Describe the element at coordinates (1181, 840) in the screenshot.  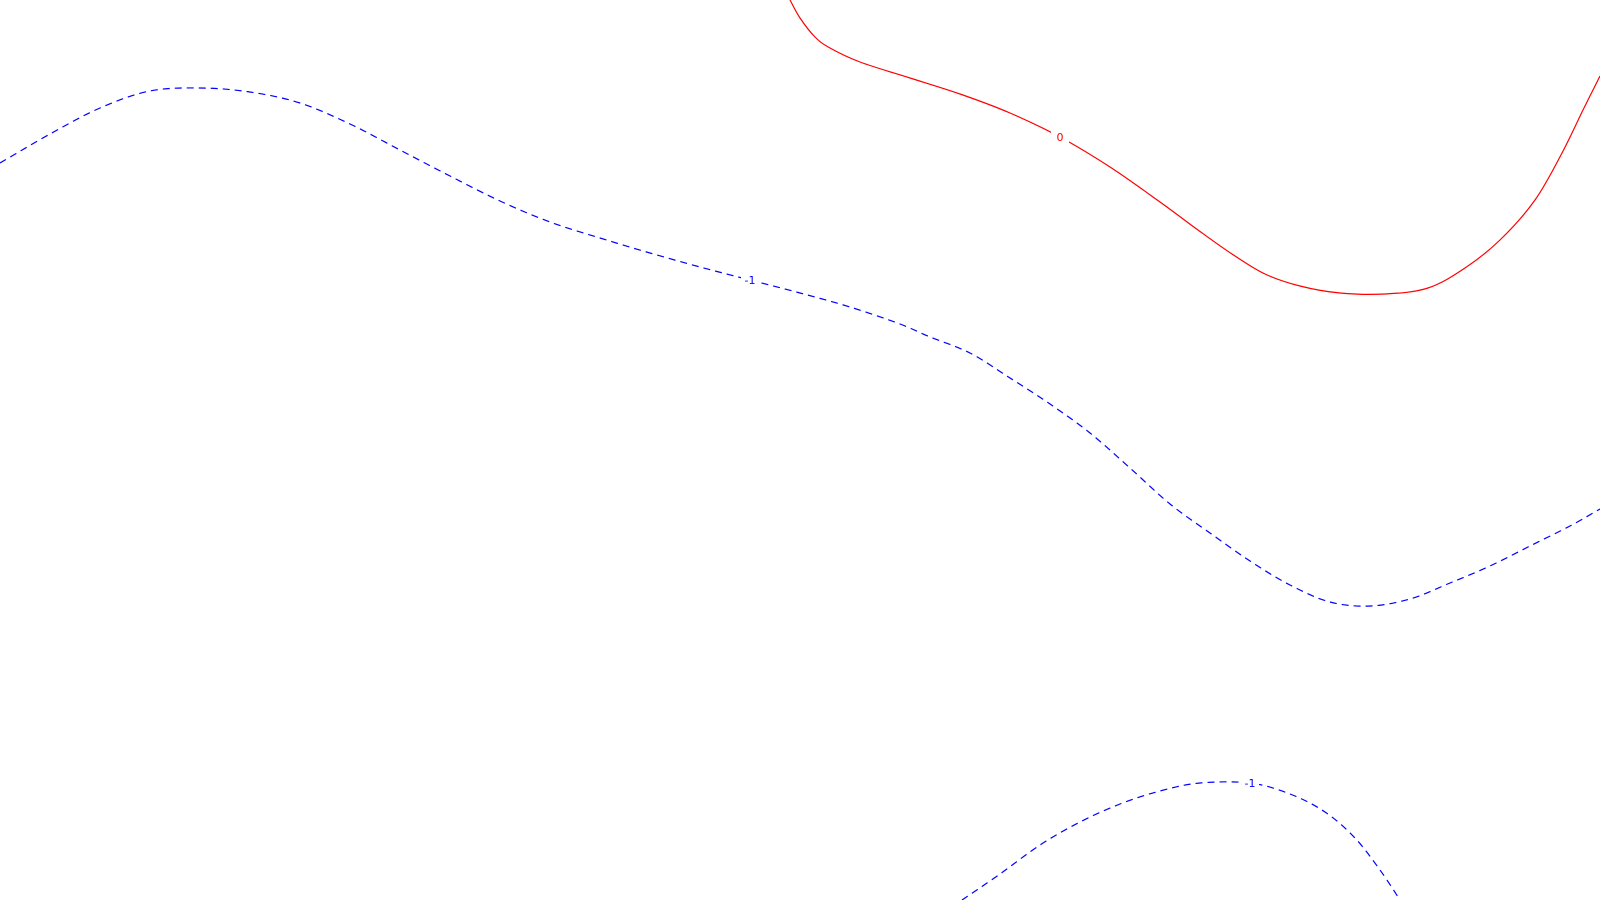
I see `contour-line-level--1-seg-1` at that location.